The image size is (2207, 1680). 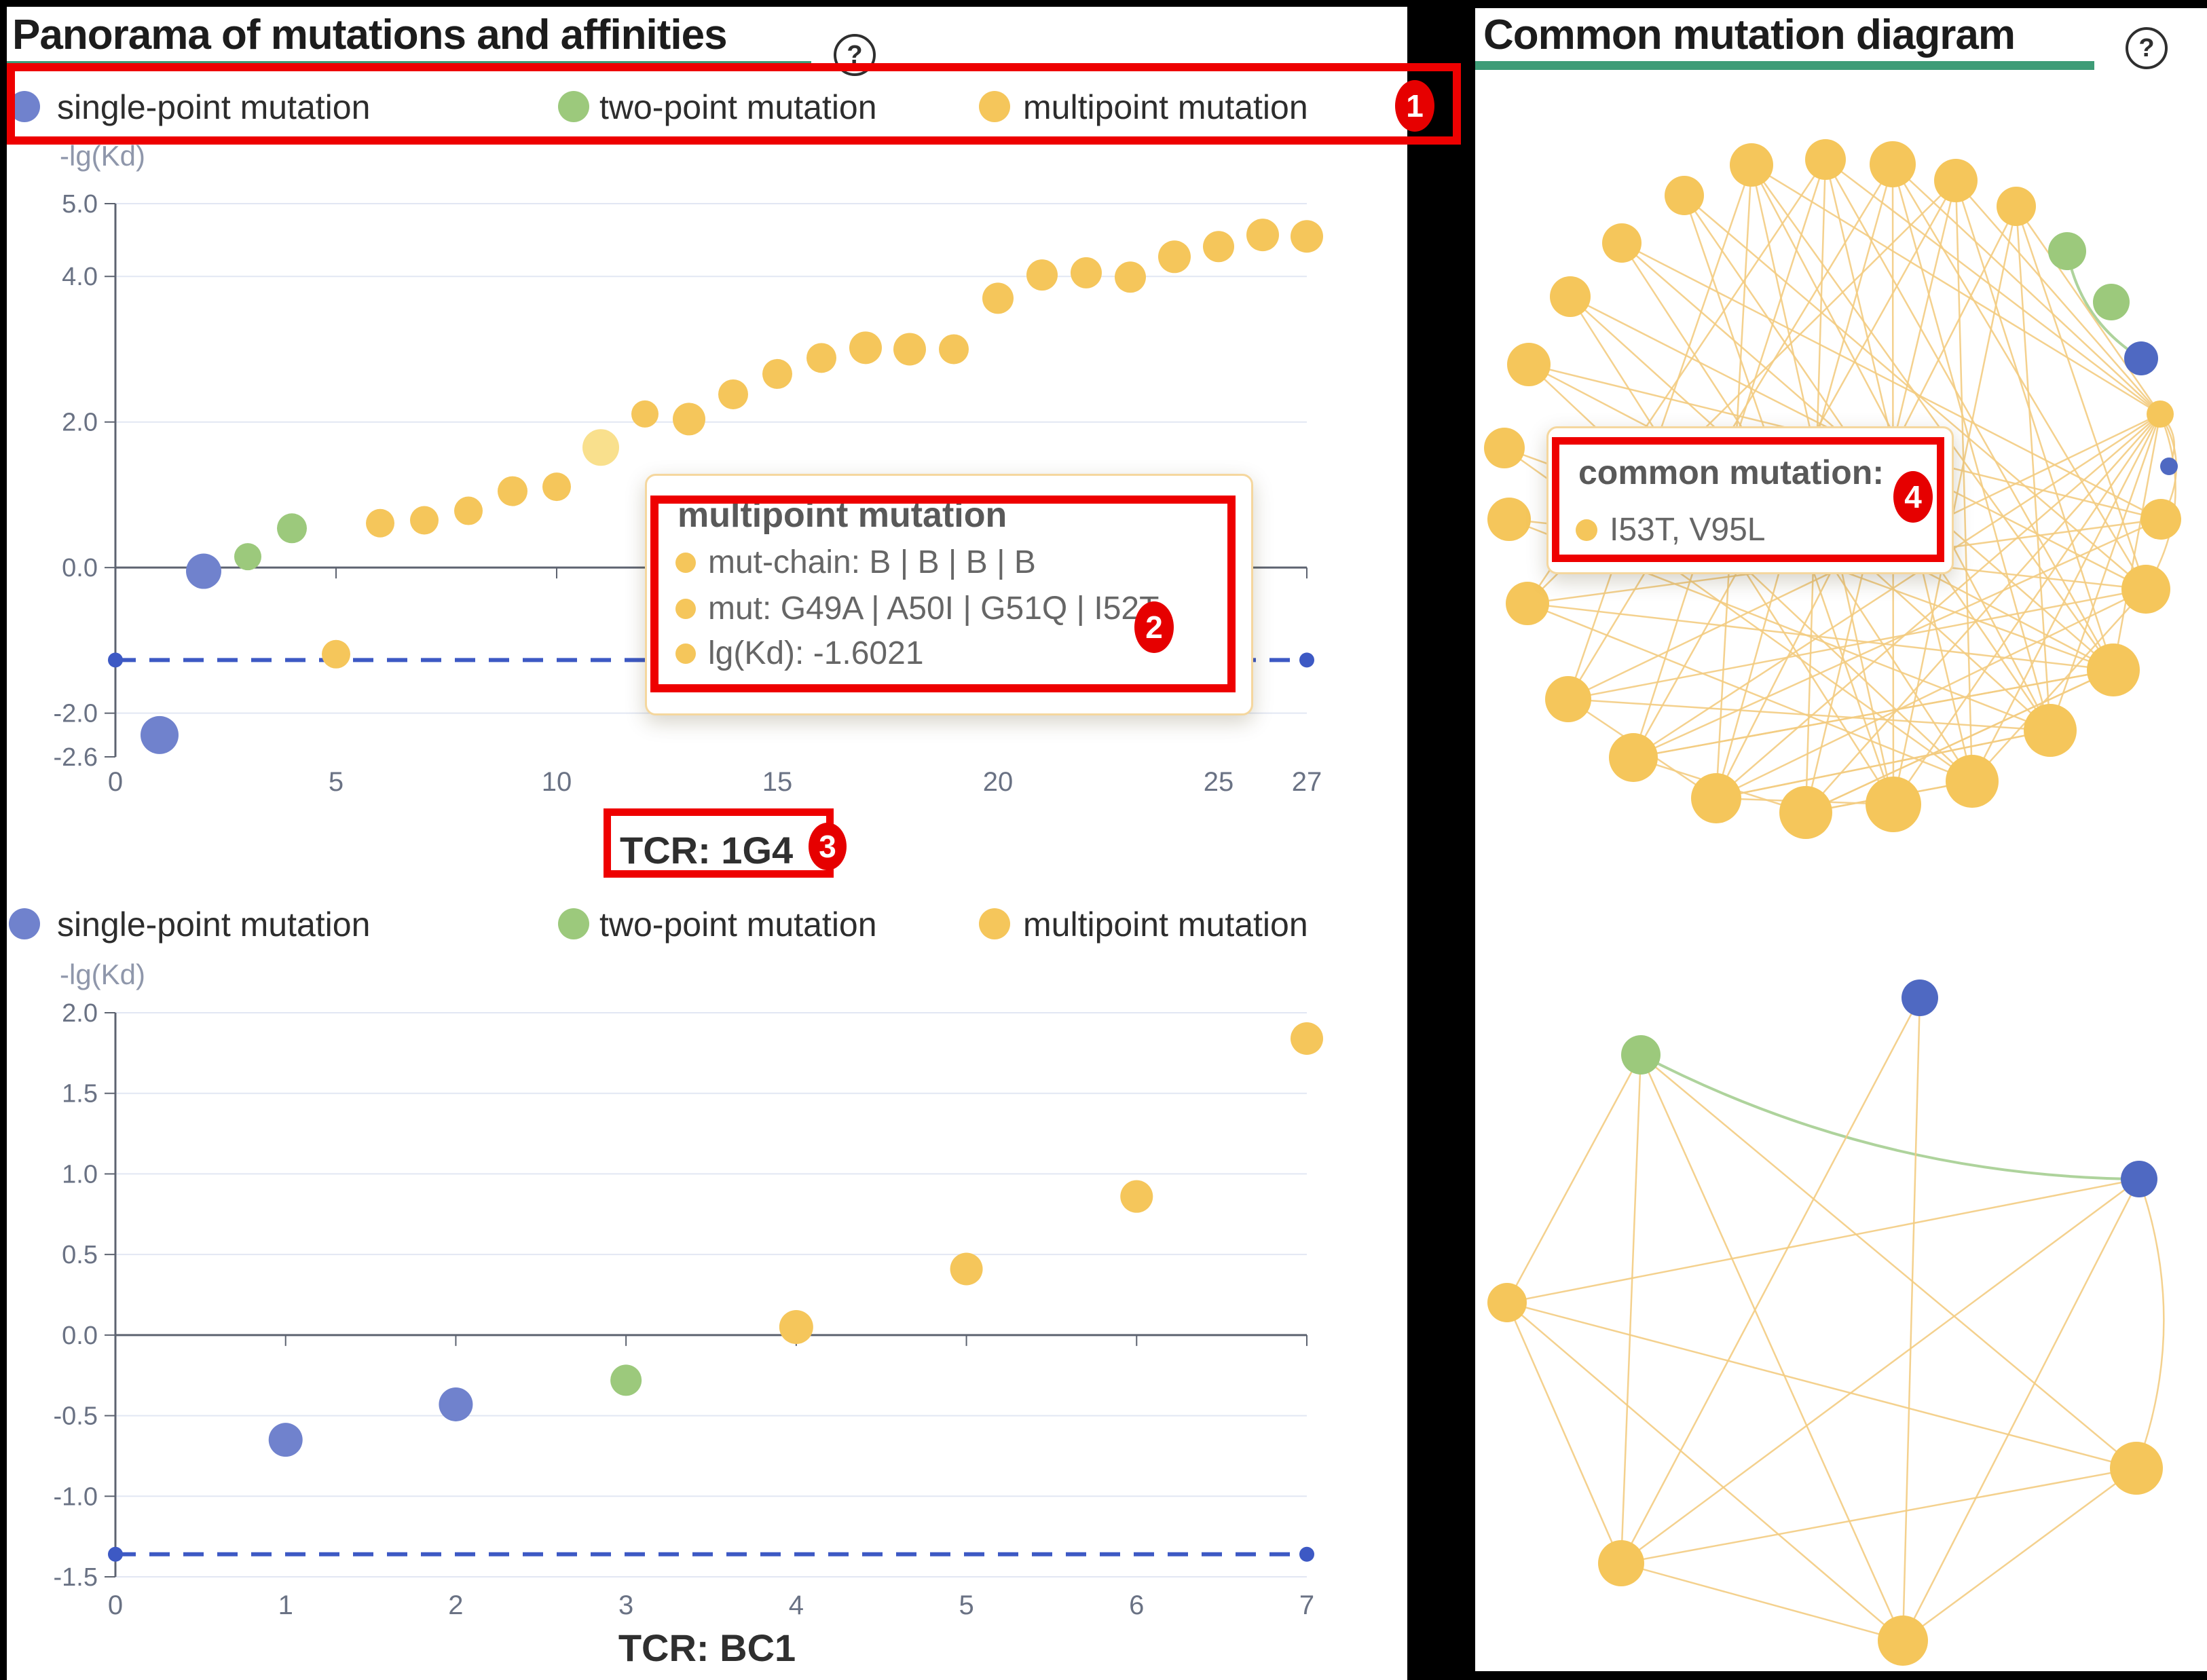 What do you see at coordinates (1306, 1605) in the screenshot?
I see `svg-text: 7` at bounding box center [1306, 1605].